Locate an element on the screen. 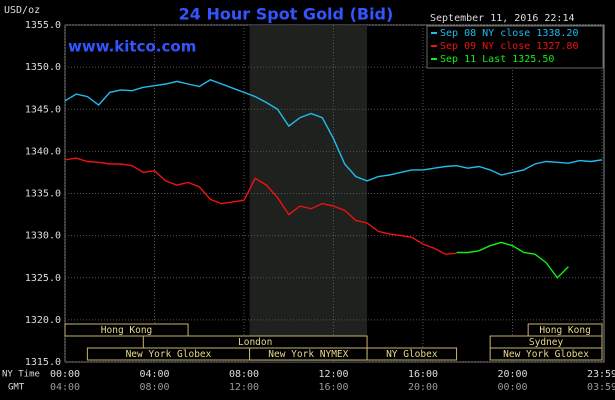 The image size is (615, 400). x-tick-label: 04:00 is located at coordinates (154, 374).